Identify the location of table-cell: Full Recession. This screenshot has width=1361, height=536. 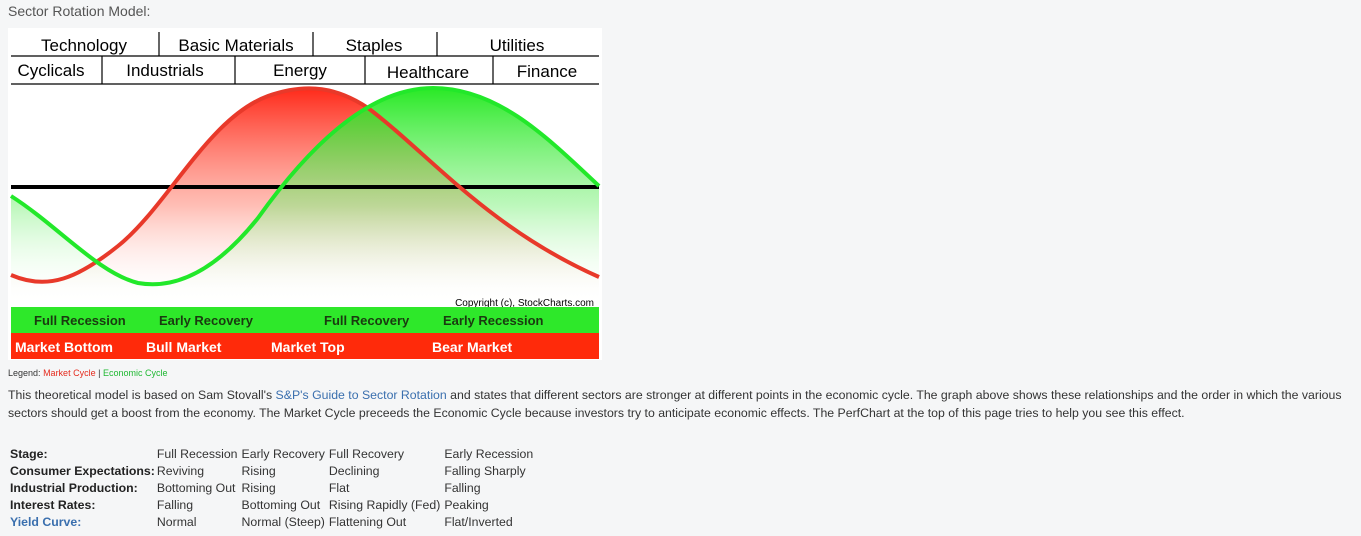
(197, 454).